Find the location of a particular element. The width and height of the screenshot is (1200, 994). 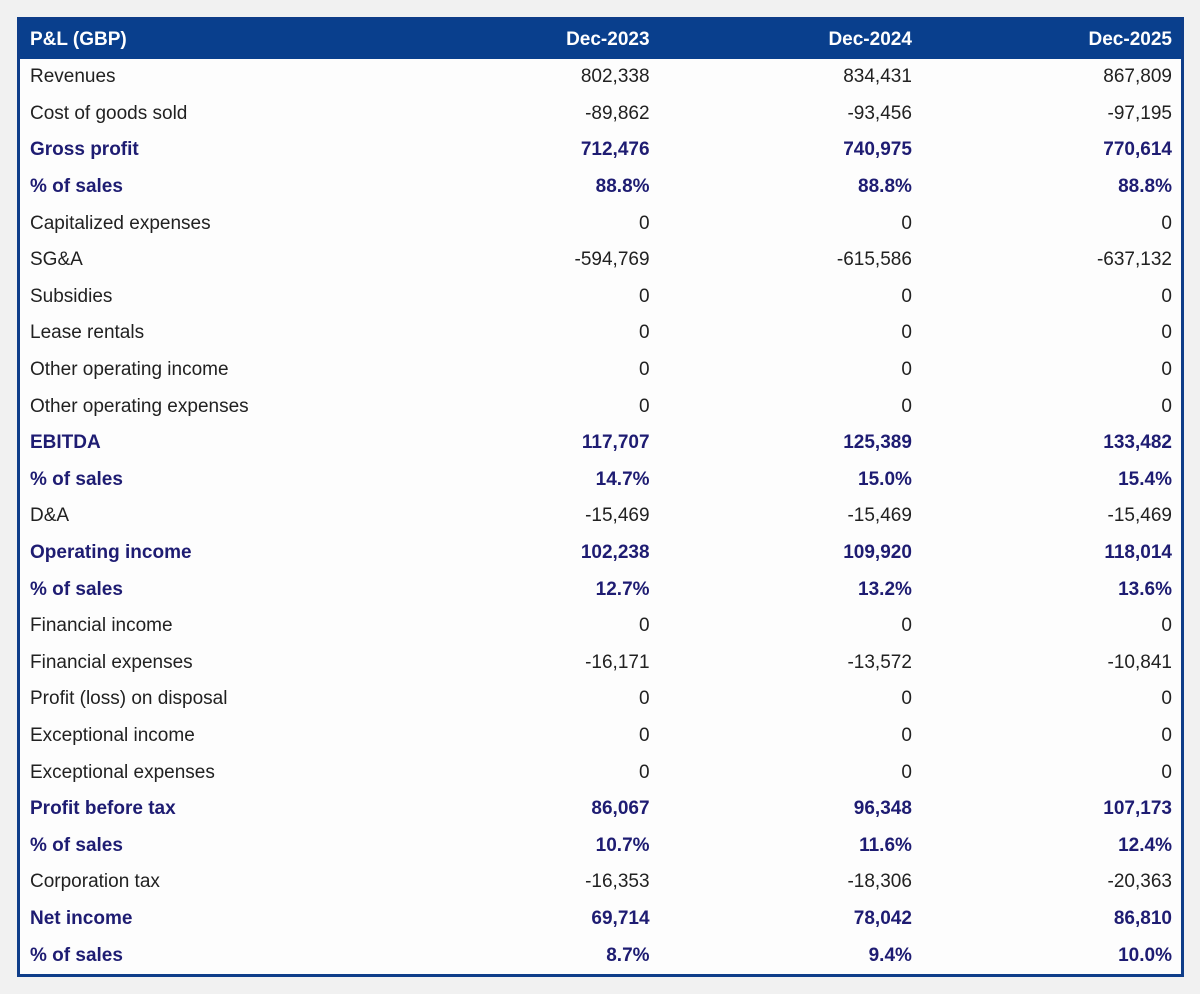

row-label: Profit (loss) on disposal is located at coordinates (129, 699).